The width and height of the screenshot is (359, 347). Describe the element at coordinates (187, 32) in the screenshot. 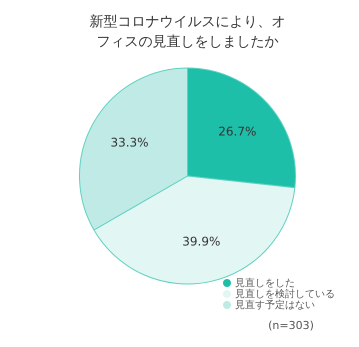

I see `chart-title: 新型コロナウイルスにより、オフィスの見直しをしましたか` at that location.